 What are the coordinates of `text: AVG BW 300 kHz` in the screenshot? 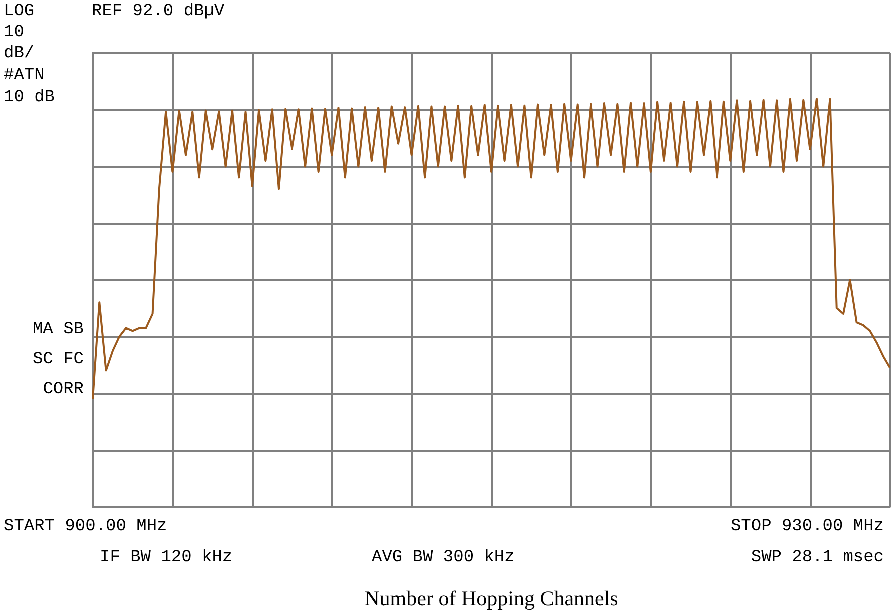 It's located at (443, 558).